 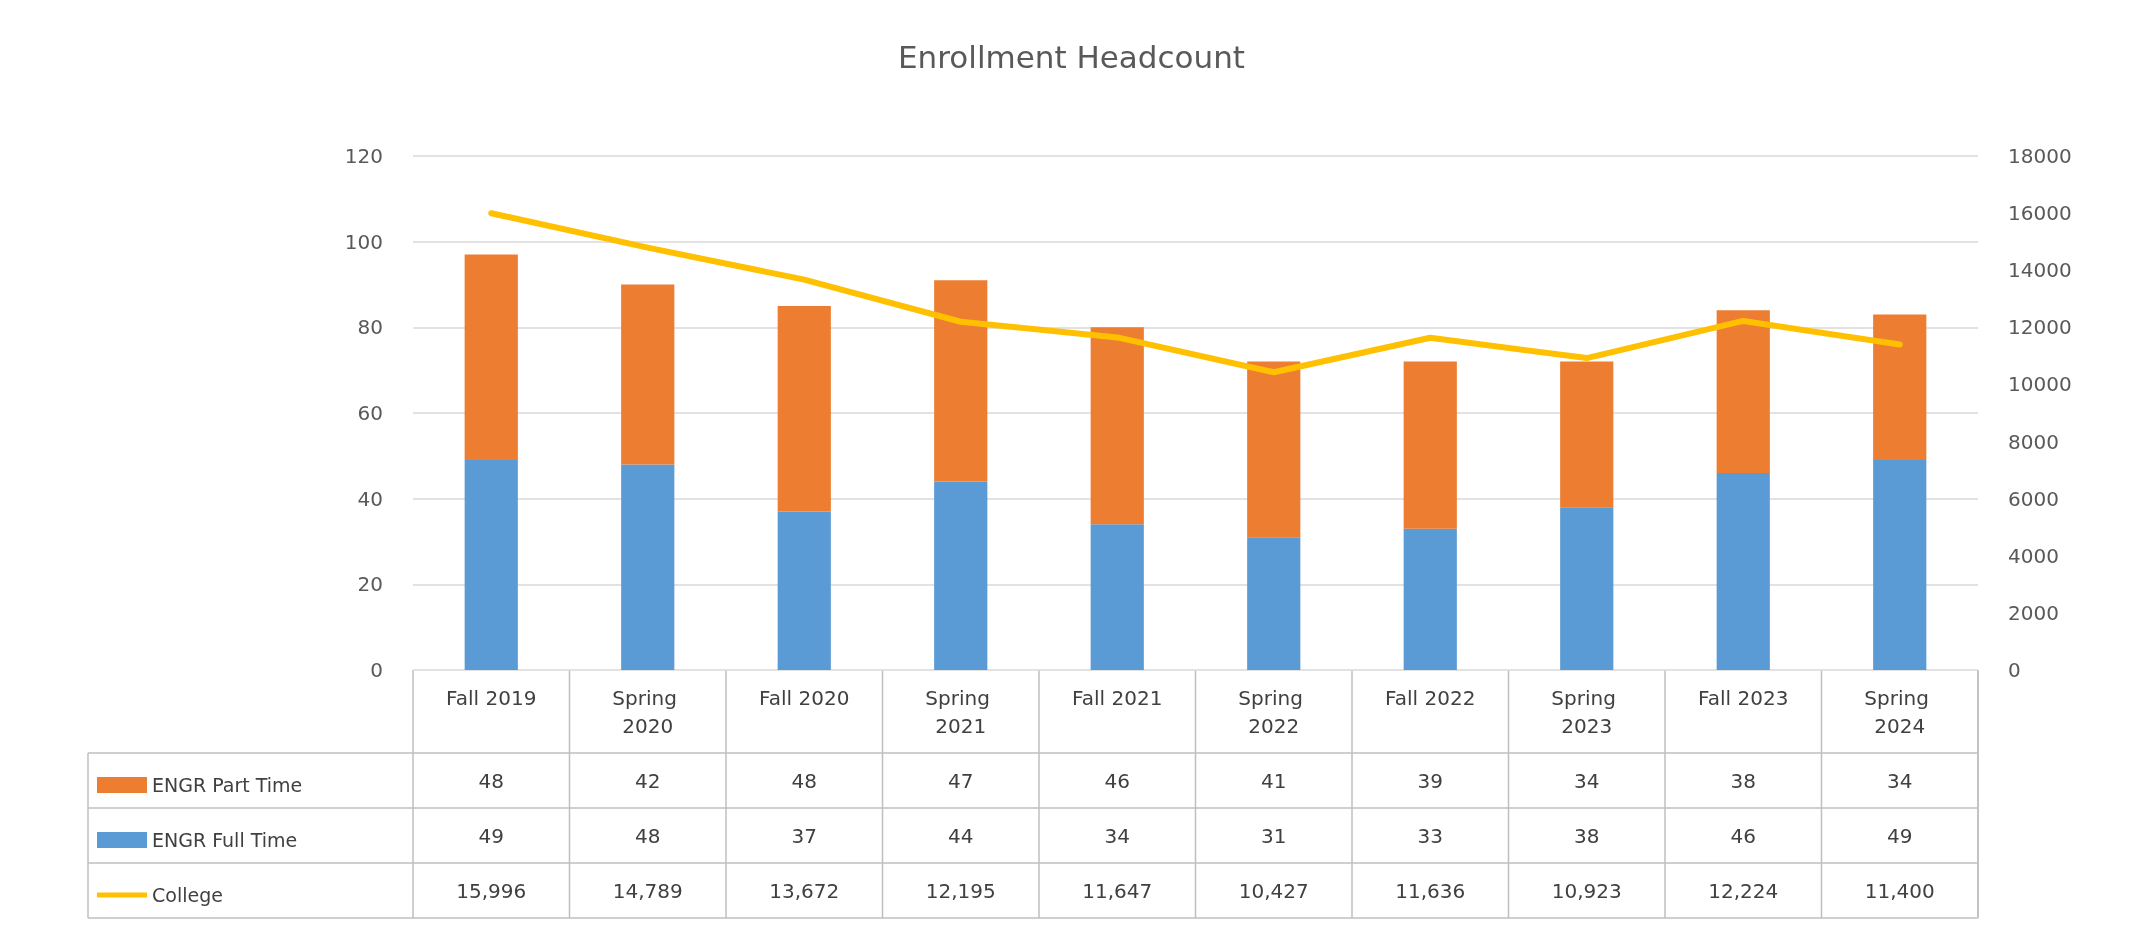 What do you see at coordinates (804, 890) in the screenshot?
I see `data-label: 13,672` at bounding box center [804, 890].